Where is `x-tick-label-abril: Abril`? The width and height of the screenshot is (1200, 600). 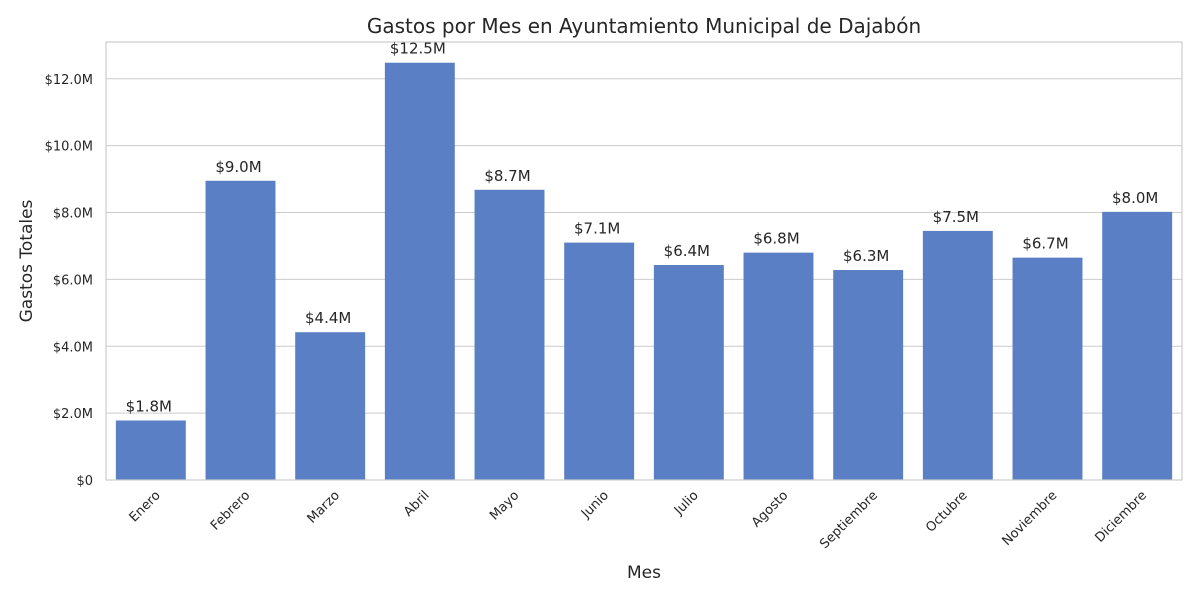
x-tick-label-abril: Abril is located at coordinates (417, 504).